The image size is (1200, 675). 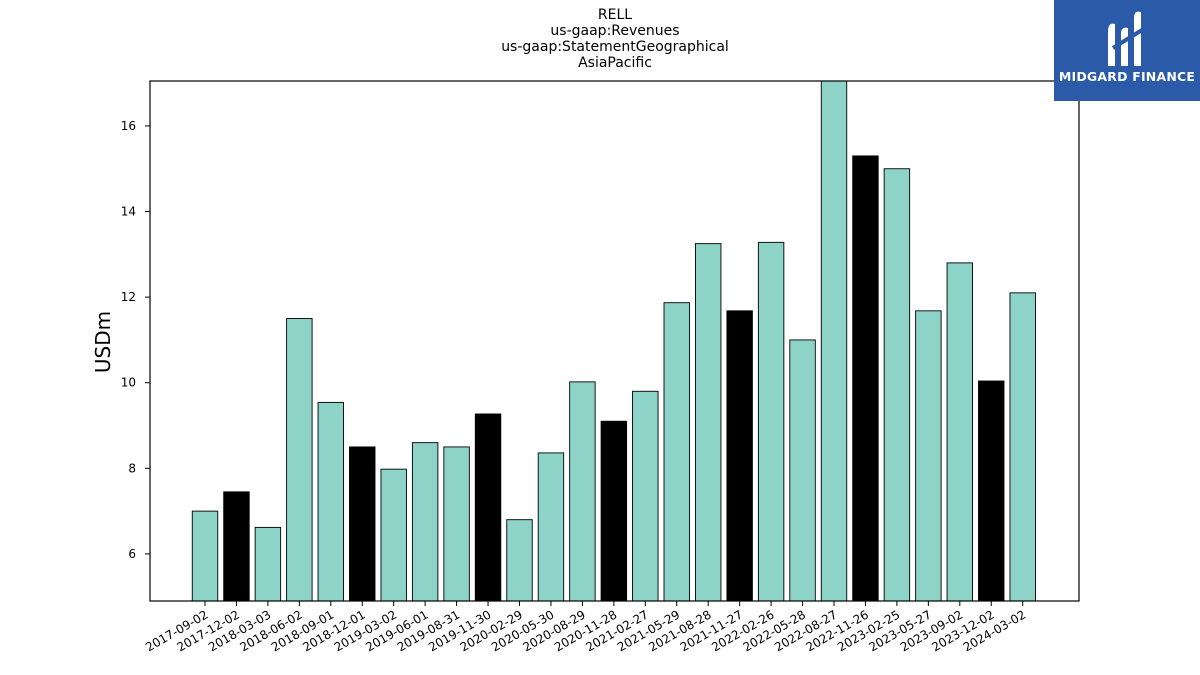 What do you see at coordinates (128, 126) in the screenshot?
I see `y-tick-label: 16` at bounding box center [128, 126].